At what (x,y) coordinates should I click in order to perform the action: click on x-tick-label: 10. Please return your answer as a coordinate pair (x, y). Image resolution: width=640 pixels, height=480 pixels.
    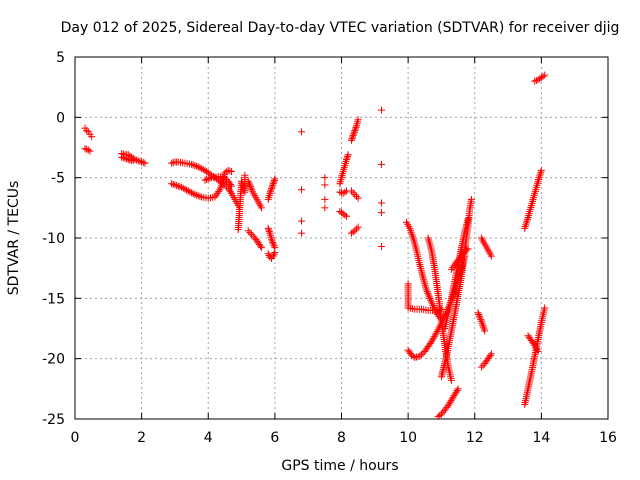
    Looking at the image, I should click on (408, 438).